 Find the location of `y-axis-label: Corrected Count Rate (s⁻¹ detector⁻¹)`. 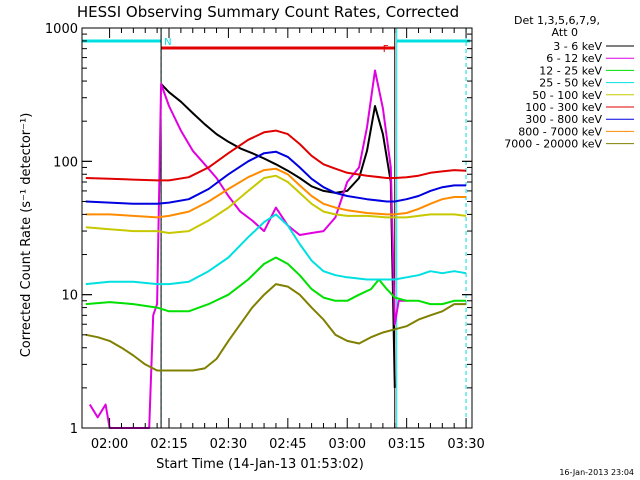

y-axis-label: Corrected Count Rate (s⁻¹ detector⁻¹) is located at coordinates (26, 235).